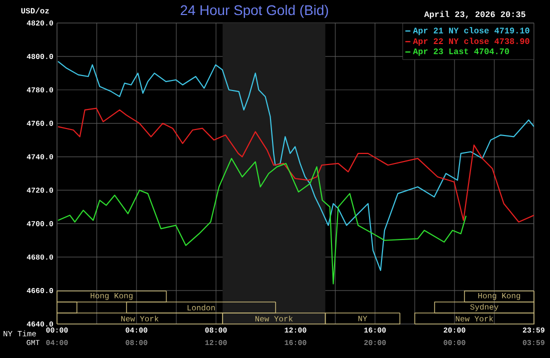 The width and height of the screenshot is (550, 358). What do you see at coordinates (471, 31) in the screenshot?
I see `legend-label: Apr 21 NY close 4719.10` at bounding box center [471, 31].